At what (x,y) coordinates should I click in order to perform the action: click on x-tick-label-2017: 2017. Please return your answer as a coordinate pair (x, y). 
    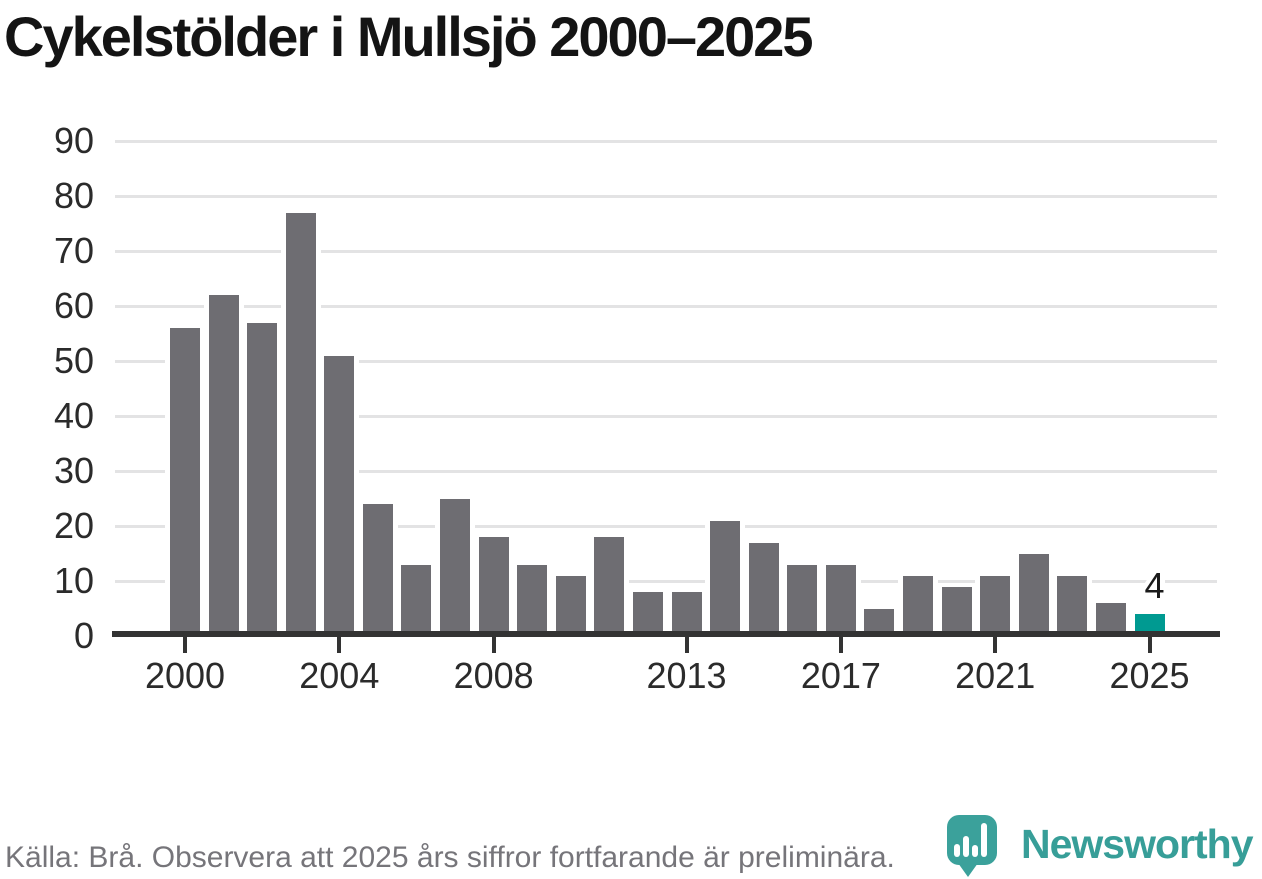
    Looking at the image, I should click on (840, 675).